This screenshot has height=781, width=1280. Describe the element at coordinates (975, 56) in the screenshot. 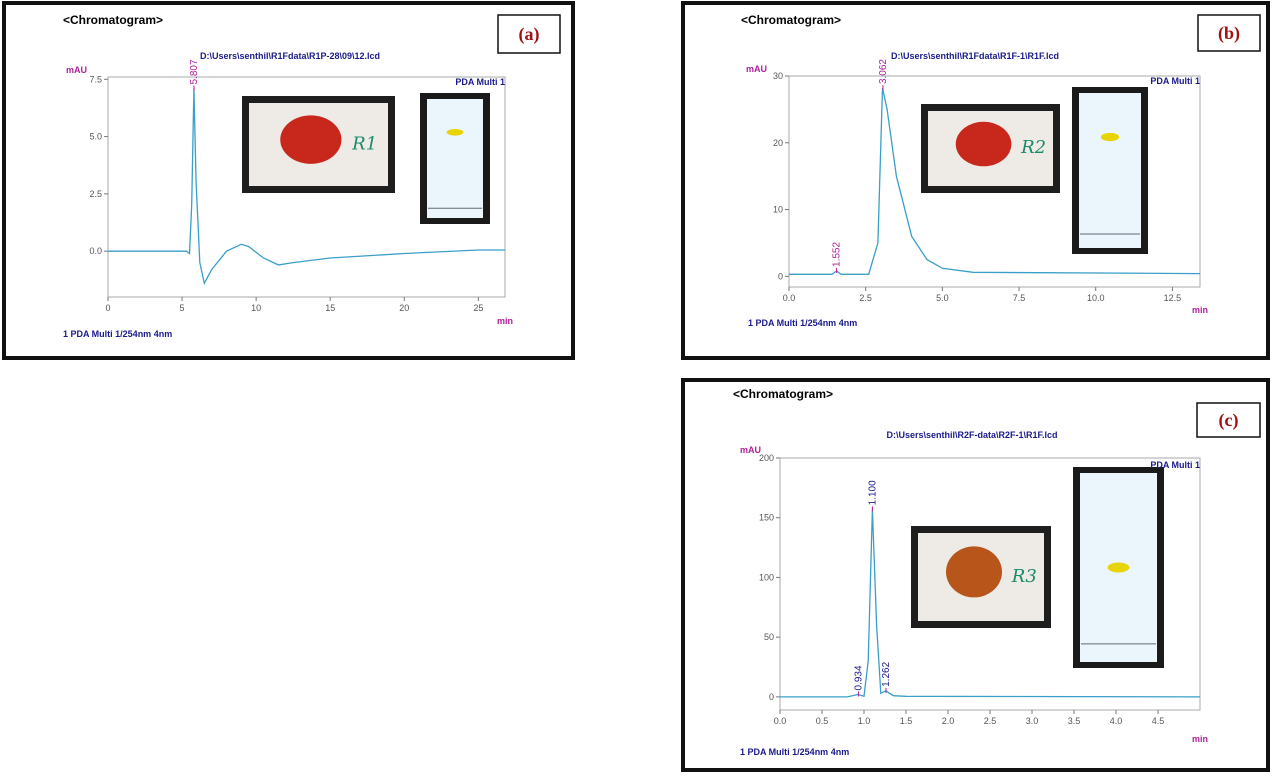

I see `subtitle: D:\Users\senthil\R1Fdata\R1F-1\R1F.lcd` at that location.